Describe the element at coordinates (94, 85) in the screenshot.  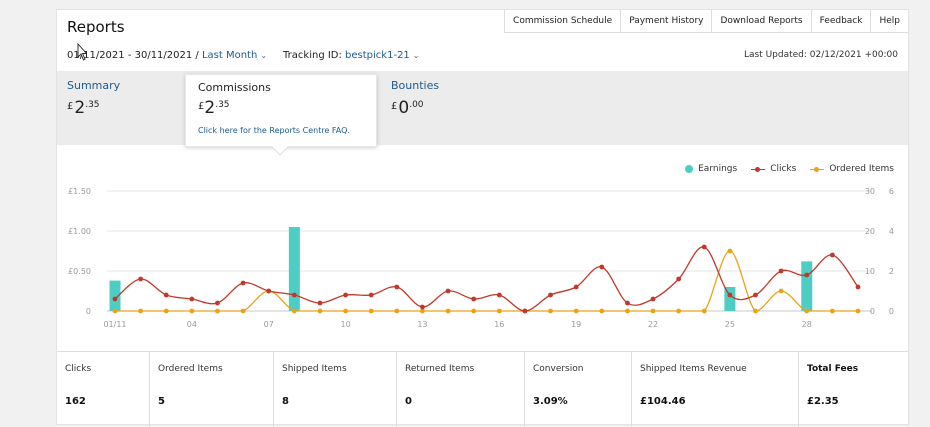
I see `tab-summary-label: Summary` at that location.